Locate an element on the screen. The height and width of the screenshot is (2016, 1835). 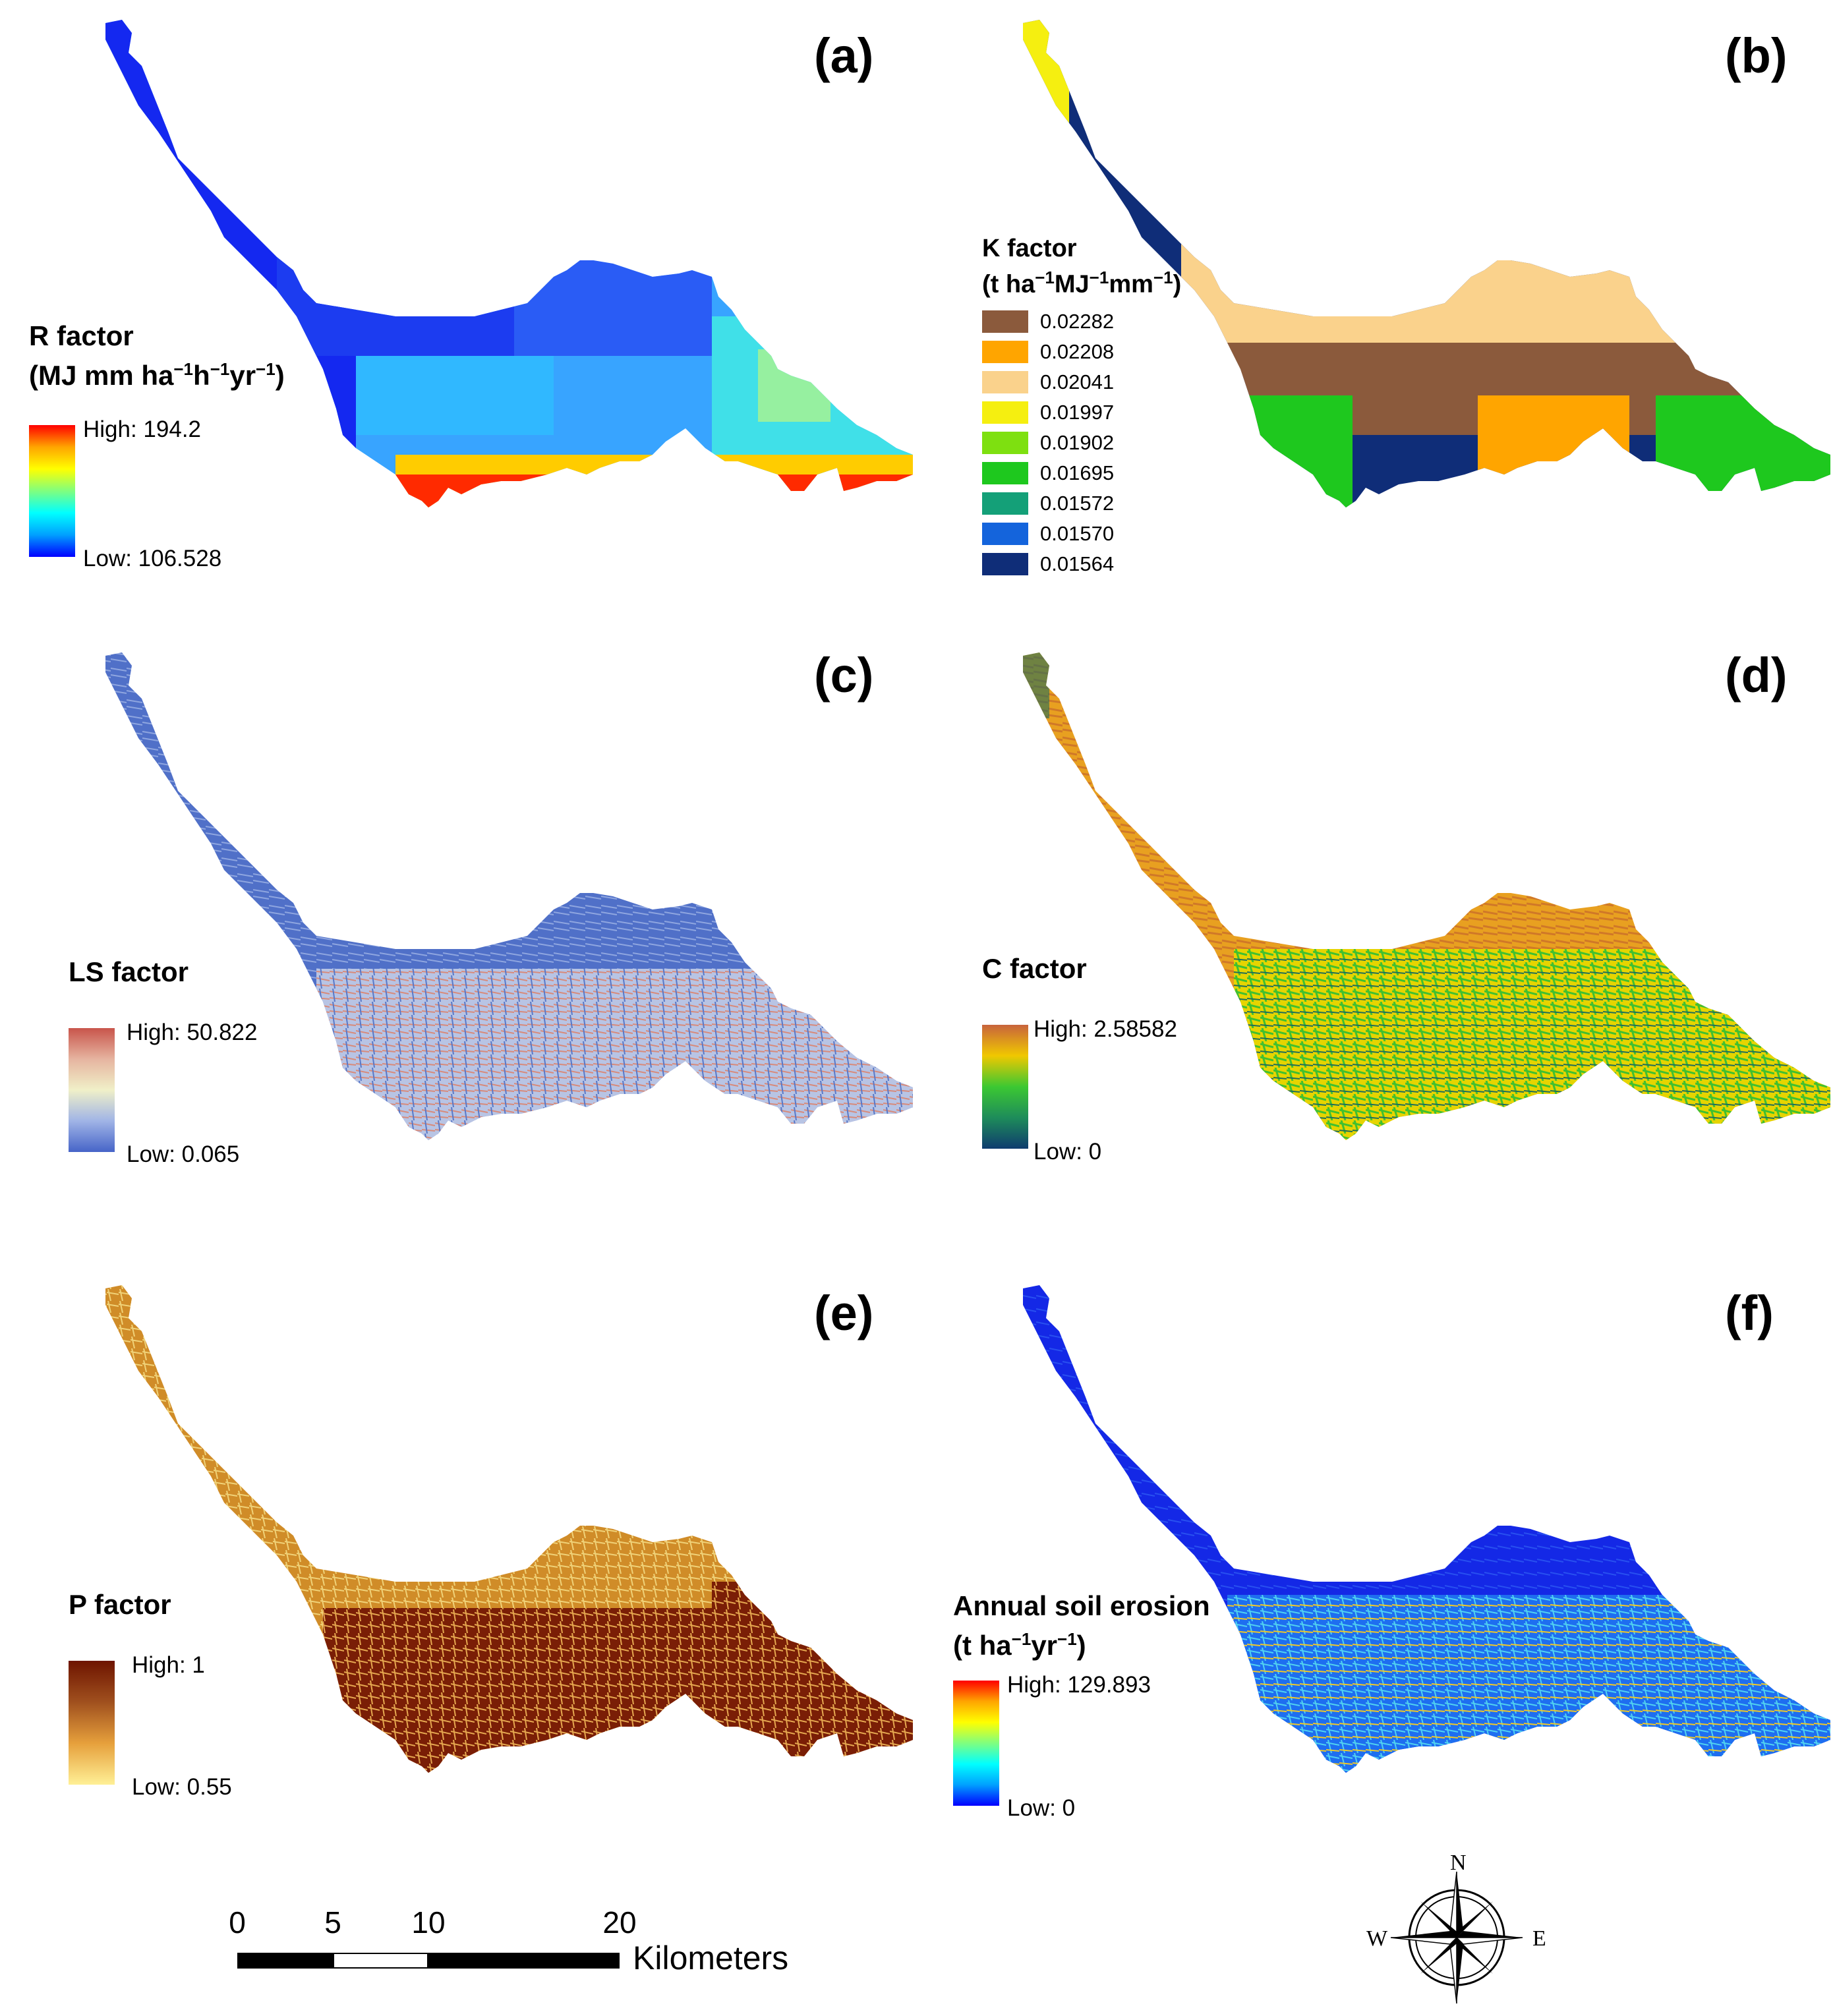
k-legend-value: 0.01572 is located at coordinates (1077, 503).